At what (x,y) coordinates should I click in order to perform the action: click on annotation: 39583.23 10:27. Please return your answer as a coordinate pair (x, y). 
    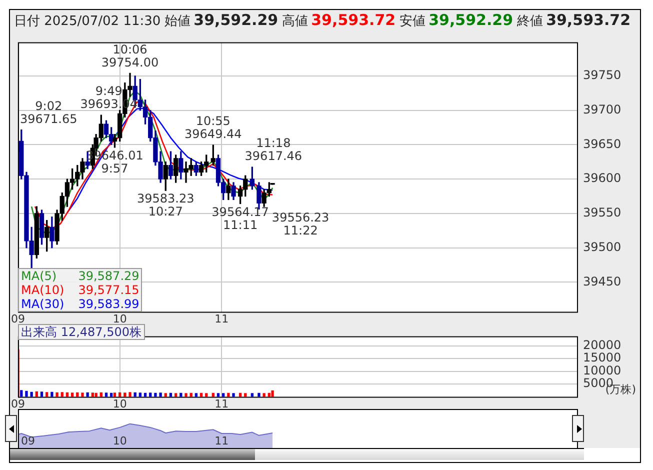
    Looking at the image, I should click on (165, 205).